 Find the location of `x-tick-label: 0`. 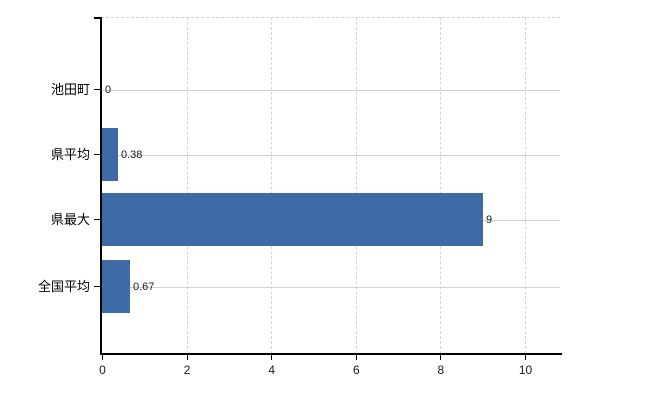

x-tick-label: 0 is located at coordinates (102, 370).